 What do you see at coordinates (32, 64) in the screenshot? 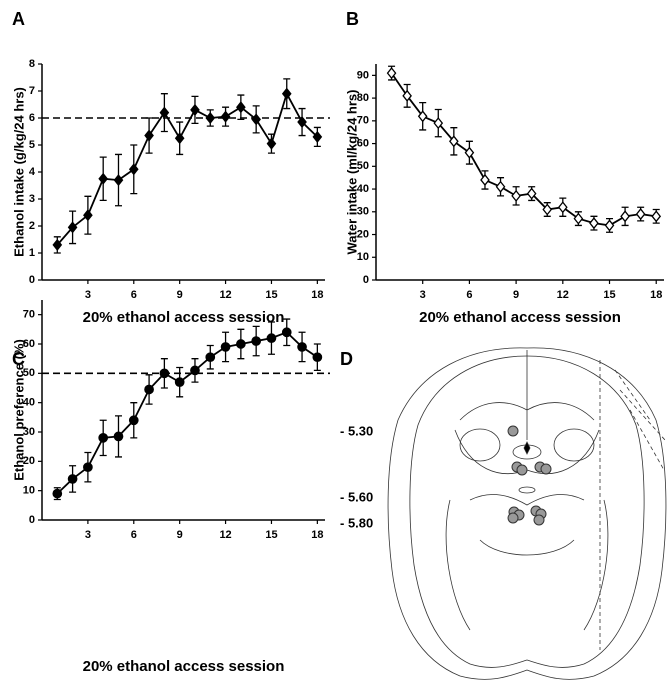
I see `y-tick-label: 8` at bounding box center [32, 64].